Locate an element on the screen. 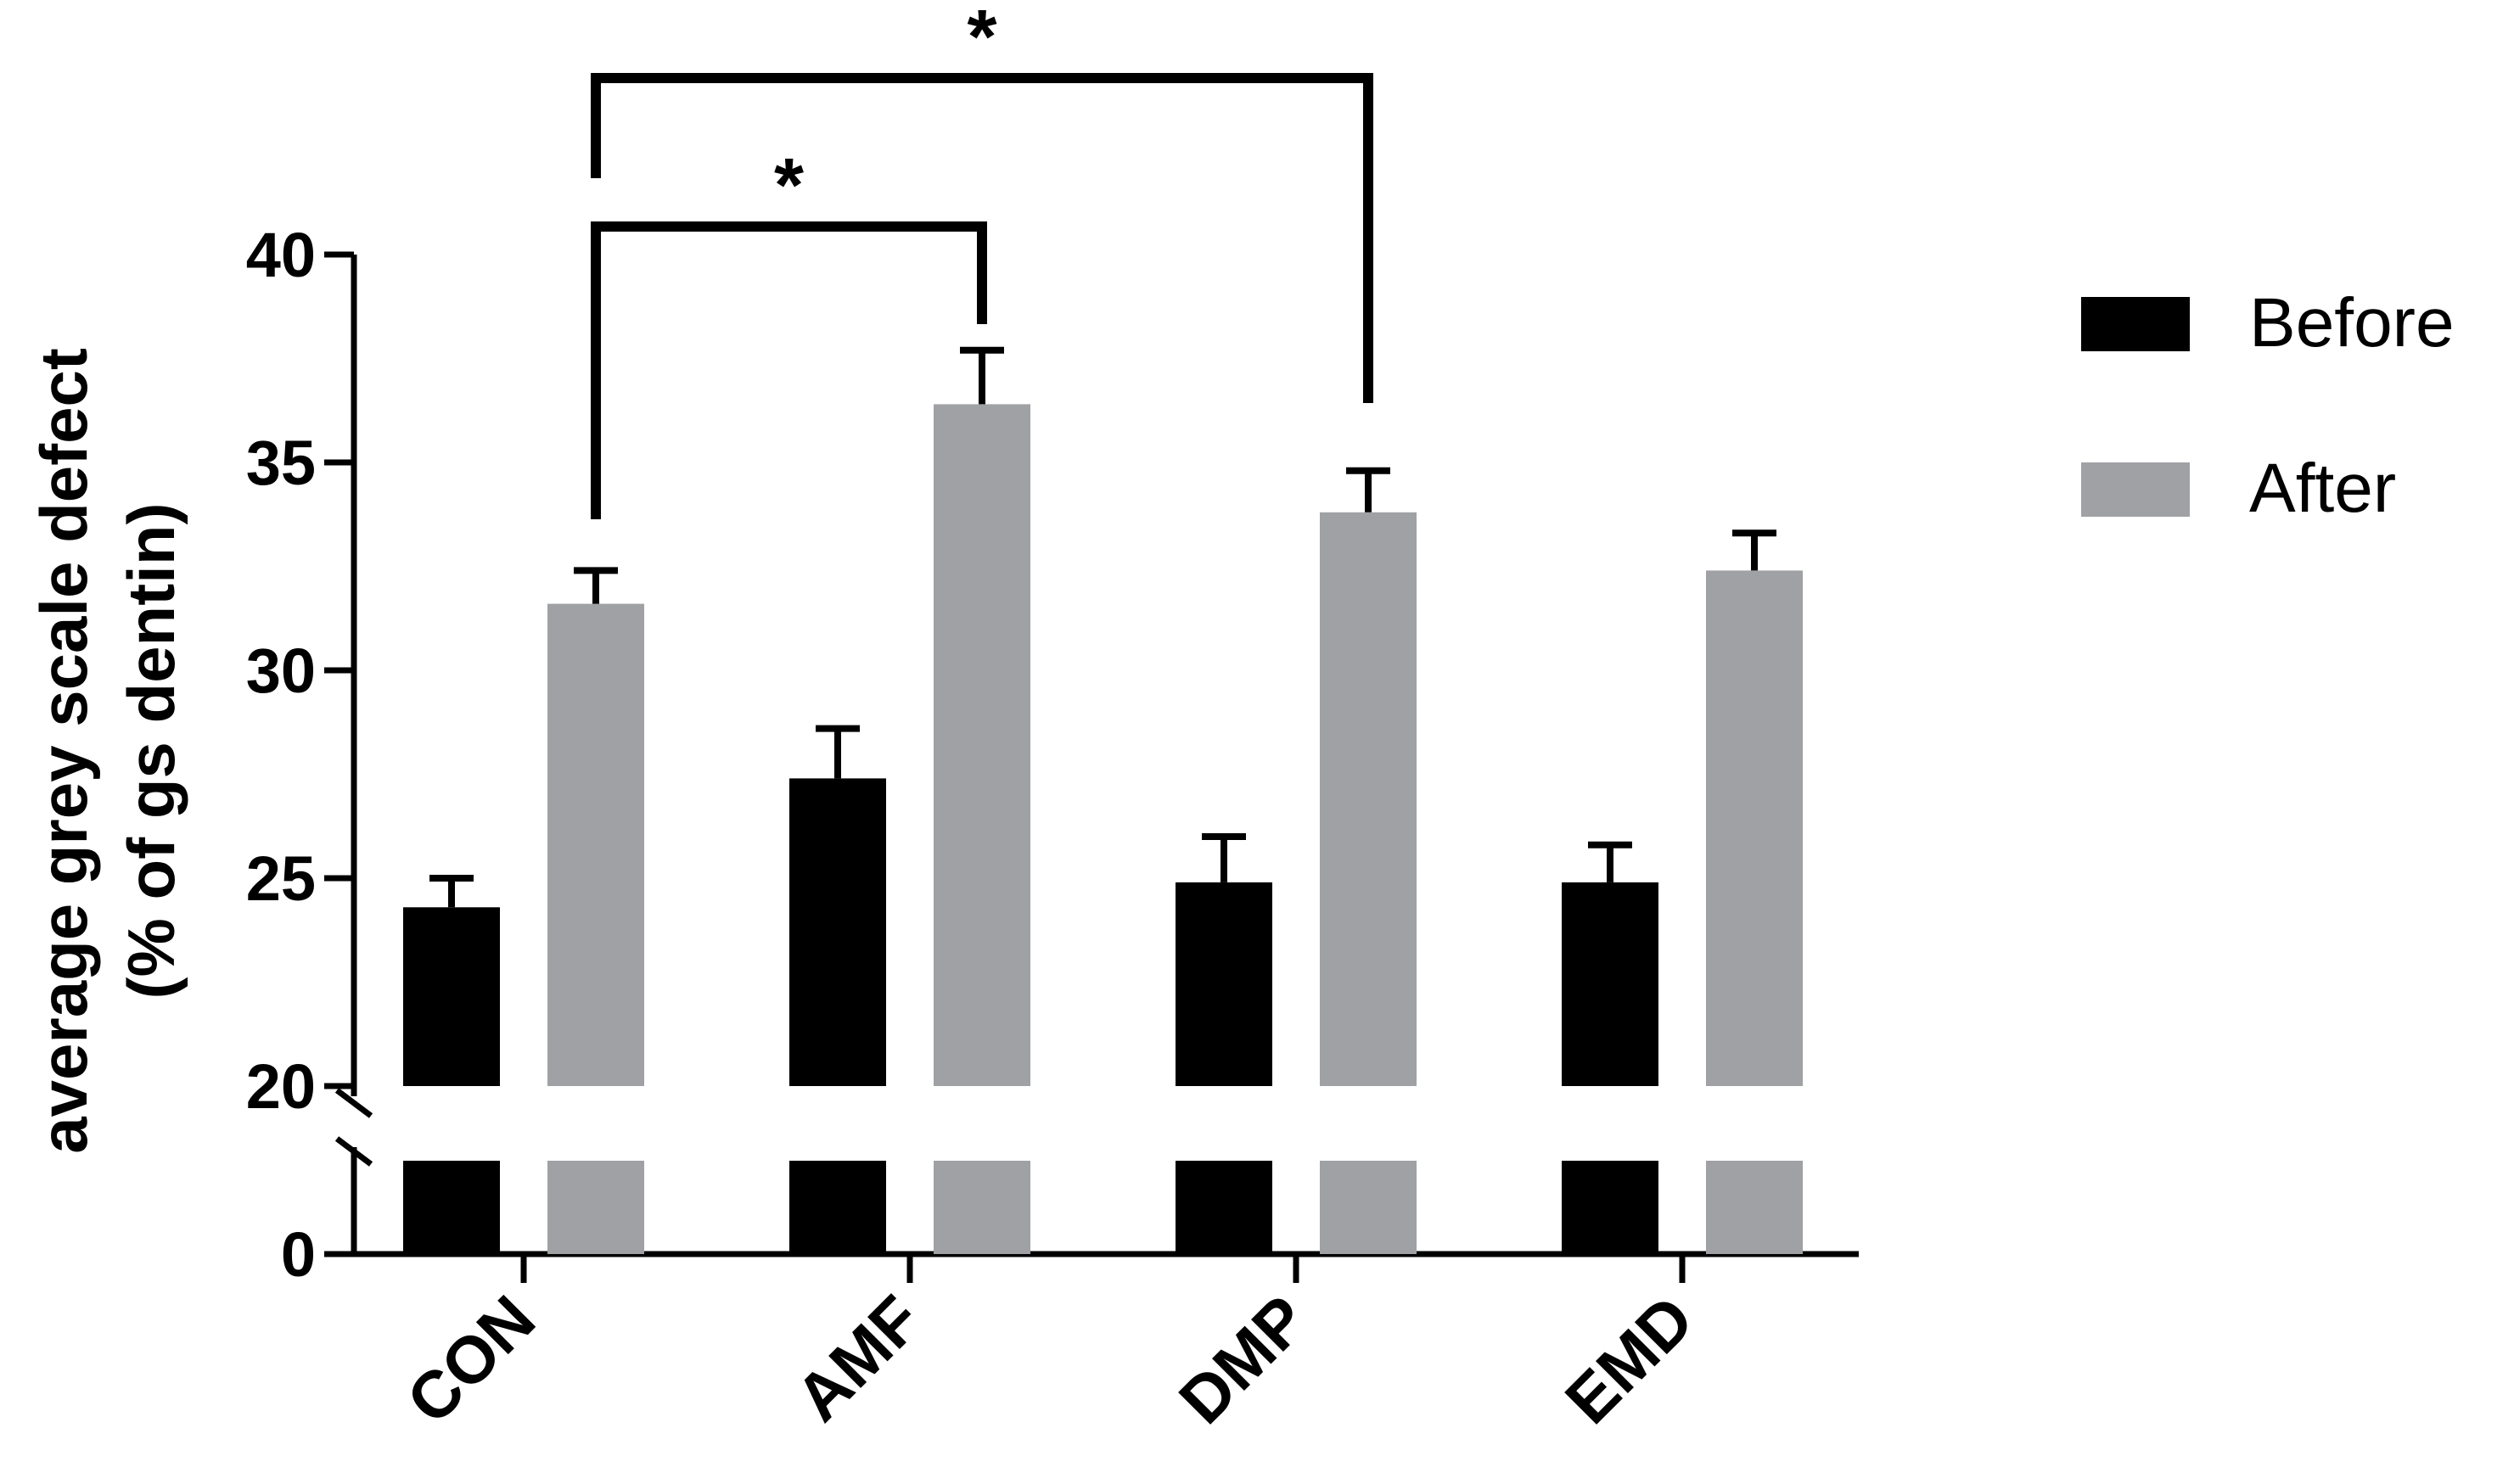 This screenshot has height=1484, width=2514. y-tick-label-40: 40 is located at coordinates (281, 255).